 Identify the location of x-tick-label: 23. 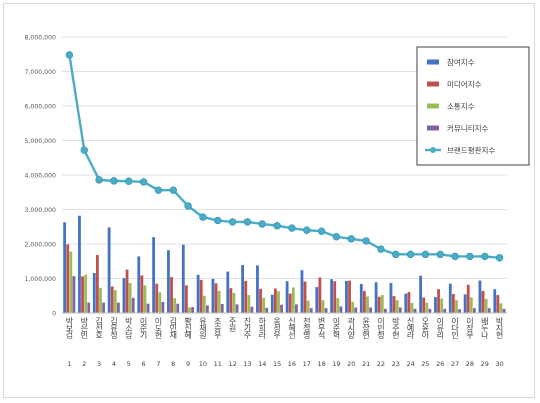
(396, 364).